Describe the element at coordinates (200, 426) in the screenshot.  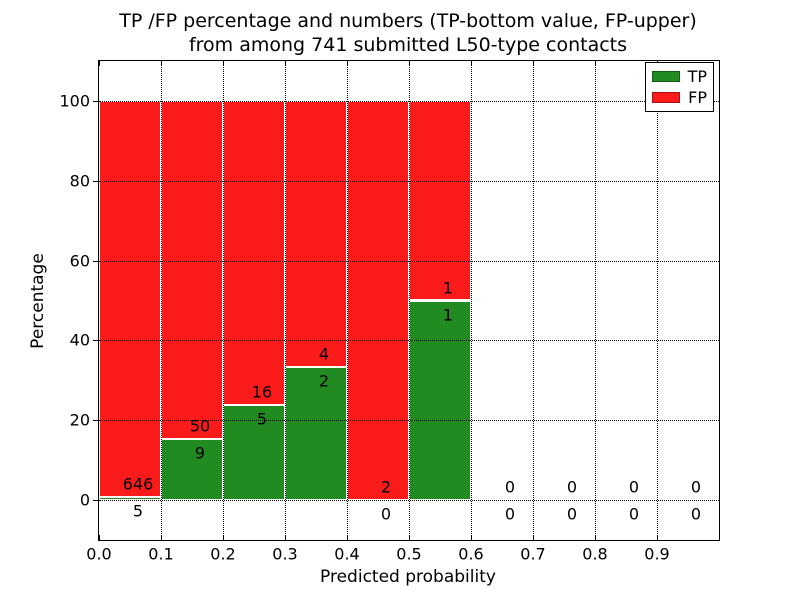
I see `fp-count-label: 50` at that location.